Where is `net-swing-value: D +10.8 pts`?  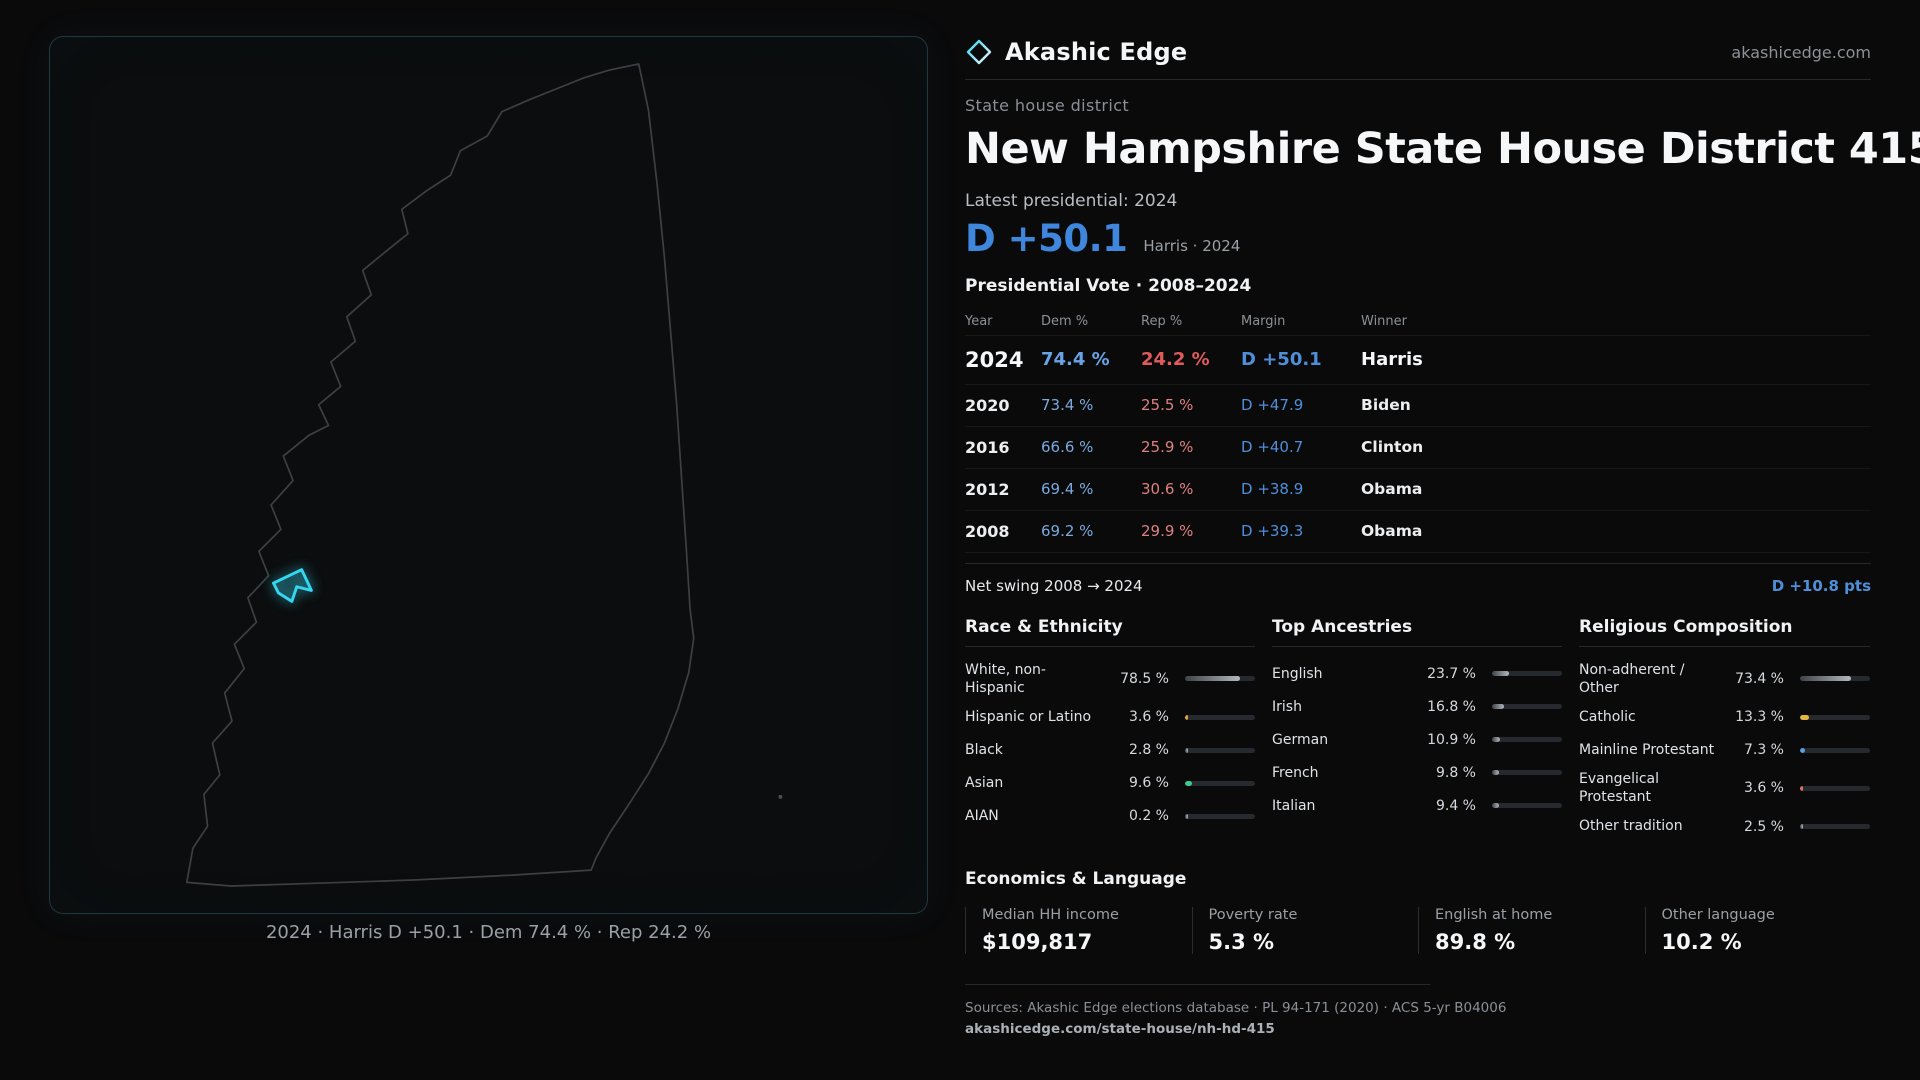 net-swing-value: D +10.8 pts is located at coordinates (1821, 585).